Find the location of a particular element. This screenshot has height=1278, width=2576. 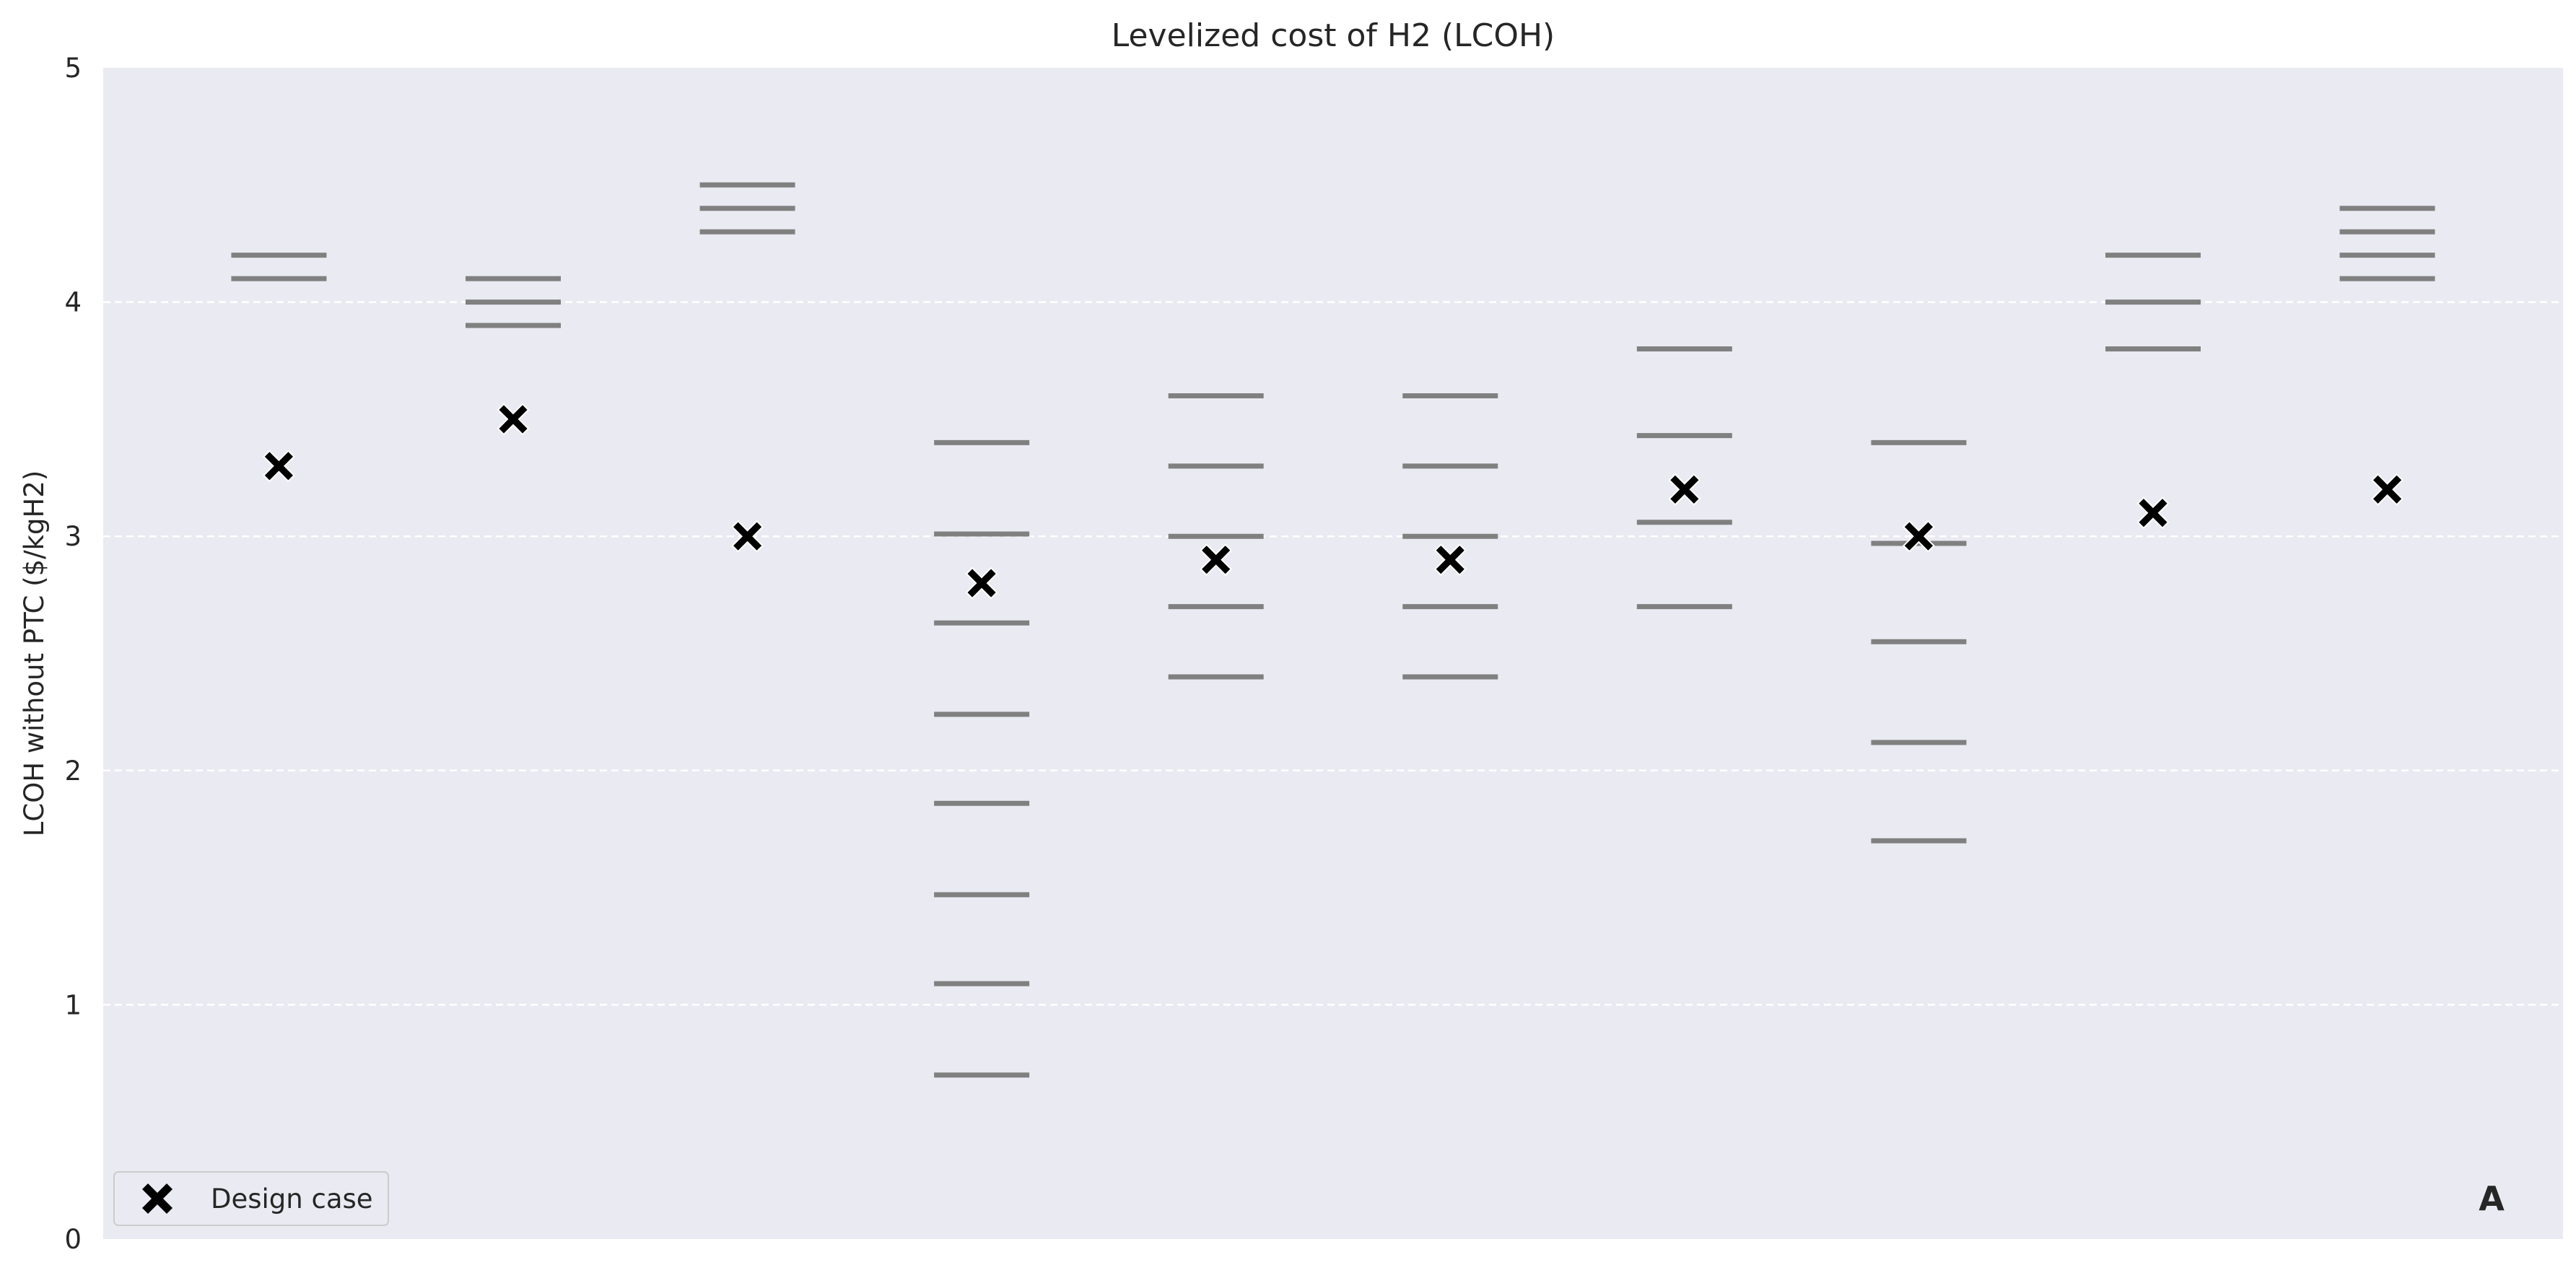

y-axis-ticks: 0 1 2 3 4 5 is located at coordinates (73, 654).